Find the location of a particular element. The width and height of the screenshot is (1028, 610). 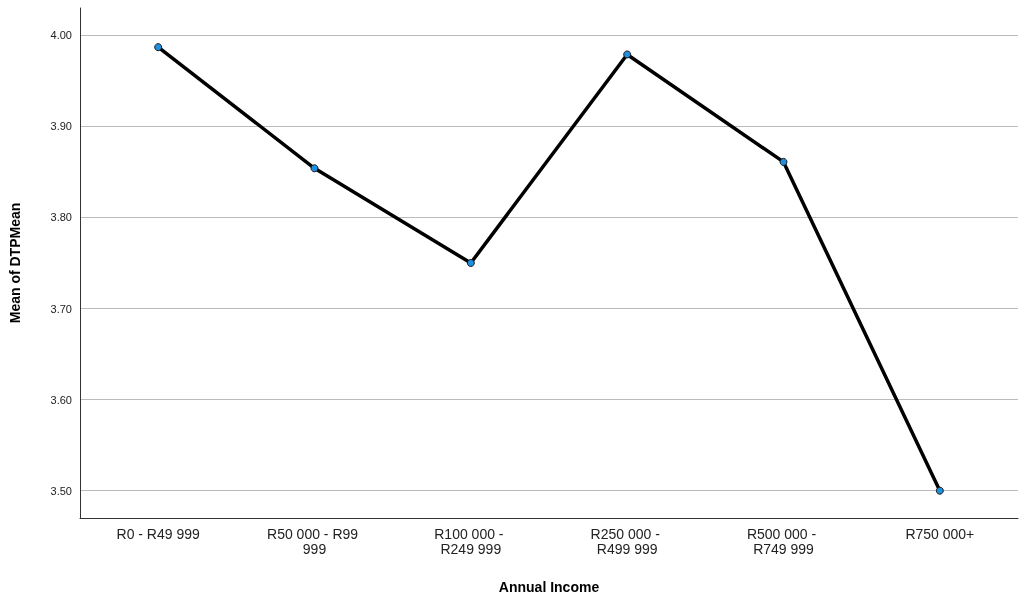

y-tick-label: 4.00 is located at coordinates (61, 35).